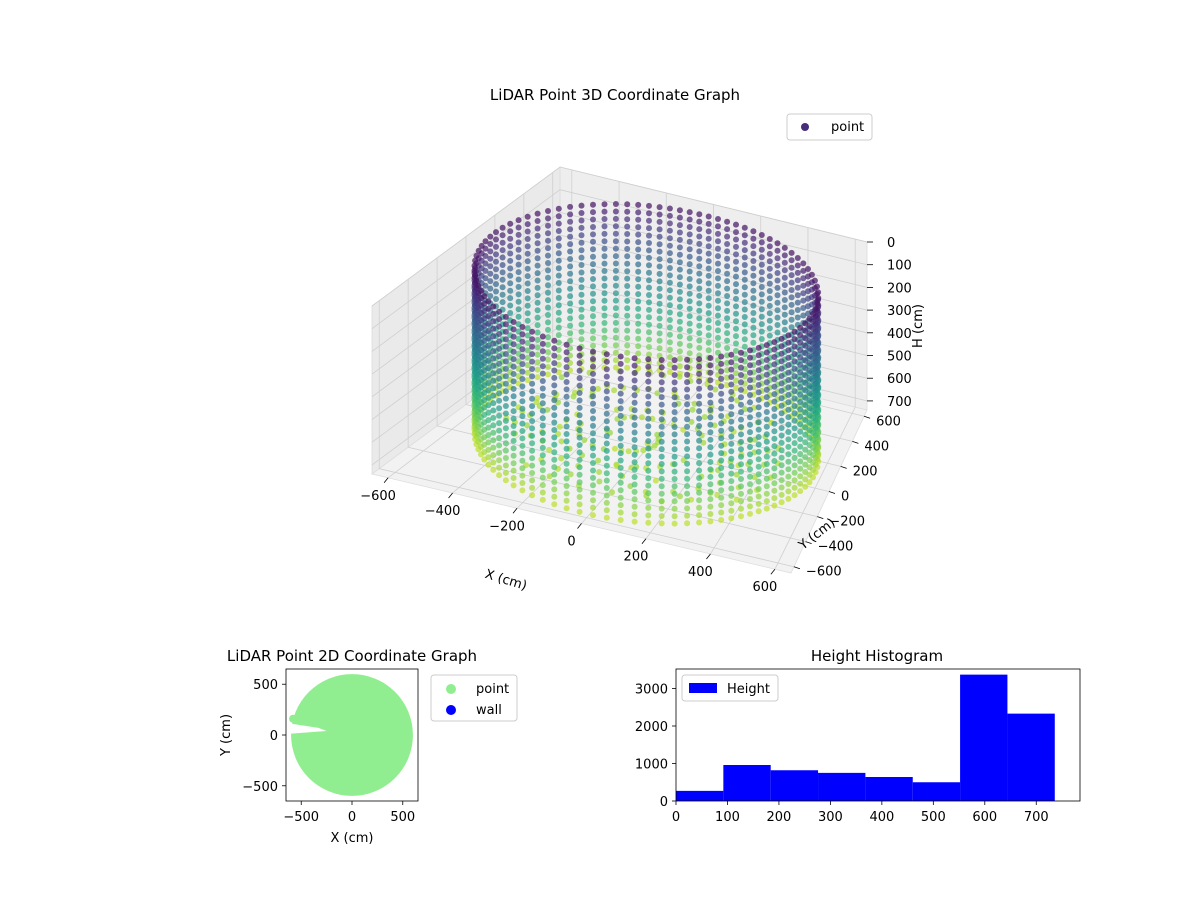  Describe the element at coordinates (352, 735) in the screenshot. I see `point-cloud-disc` at that location.